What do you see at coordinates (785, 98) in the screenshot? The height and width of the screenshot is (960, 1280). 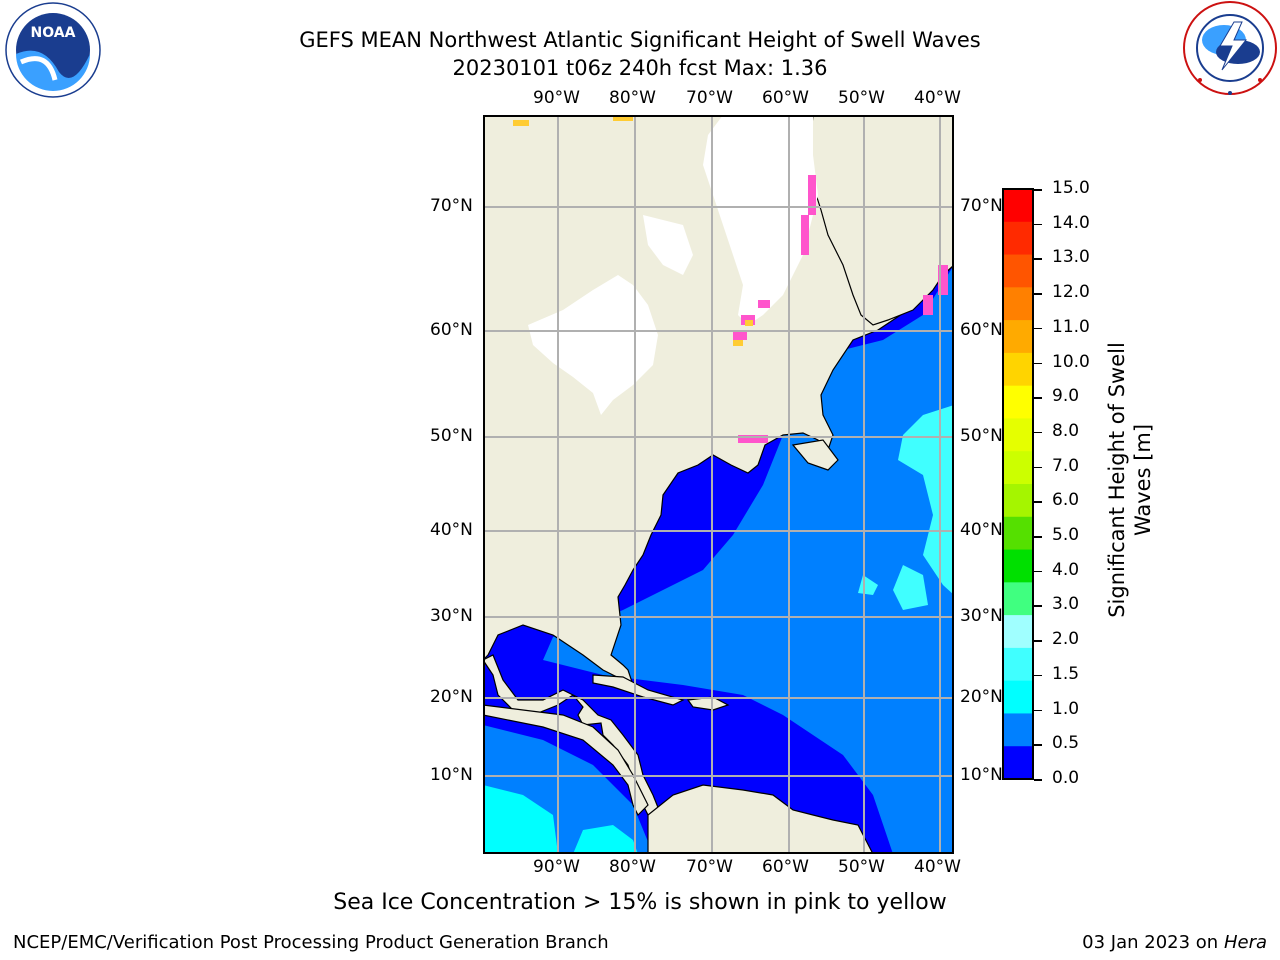 I see `lon-label-top-60w: 60°W` at bounding box center [785, 98].